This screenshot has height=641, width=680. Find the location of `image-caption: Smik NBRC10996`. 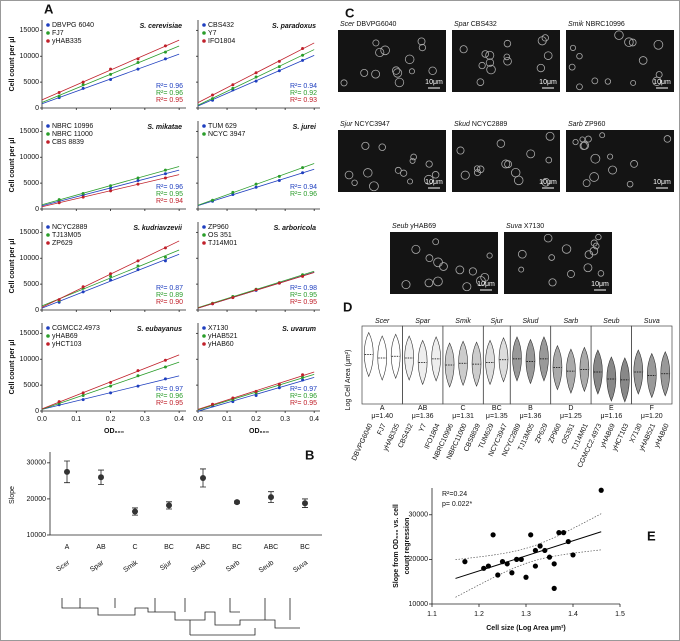

image-caption: Smik NBRC10996 is located at coordinates (596, 24).